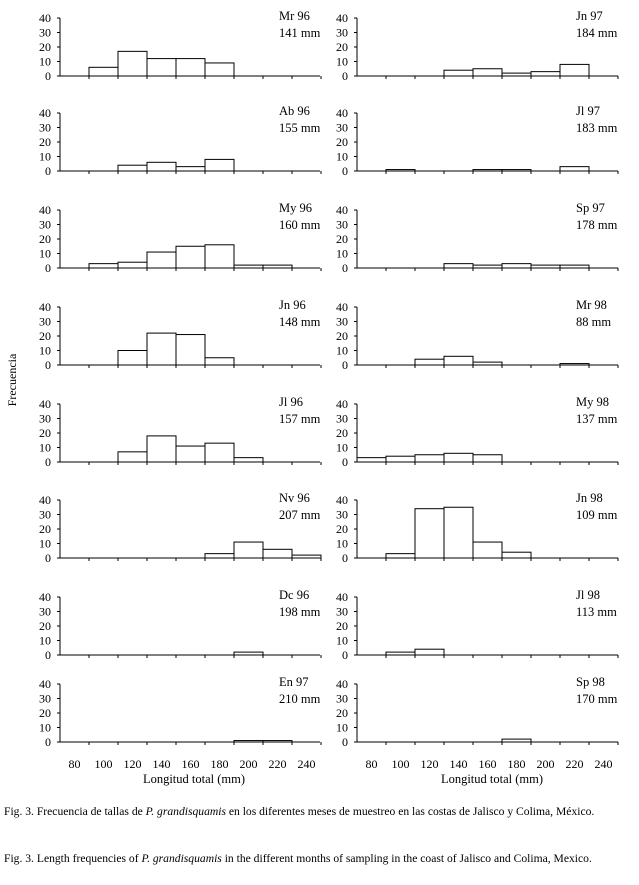 Image resolution: width=639 pixels, height=885 pixels. Describe the element at coordinates (300, 612) in the screenshot. I see `panel-mean-length: 198 mm` at that location.